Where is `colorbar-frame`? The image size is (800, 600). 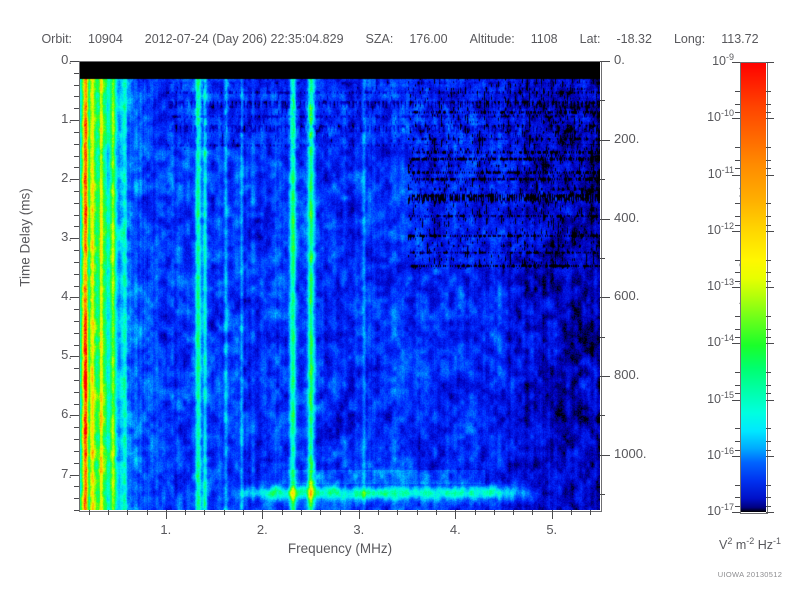
colorbar-frame is located at coordinates (754, 288).